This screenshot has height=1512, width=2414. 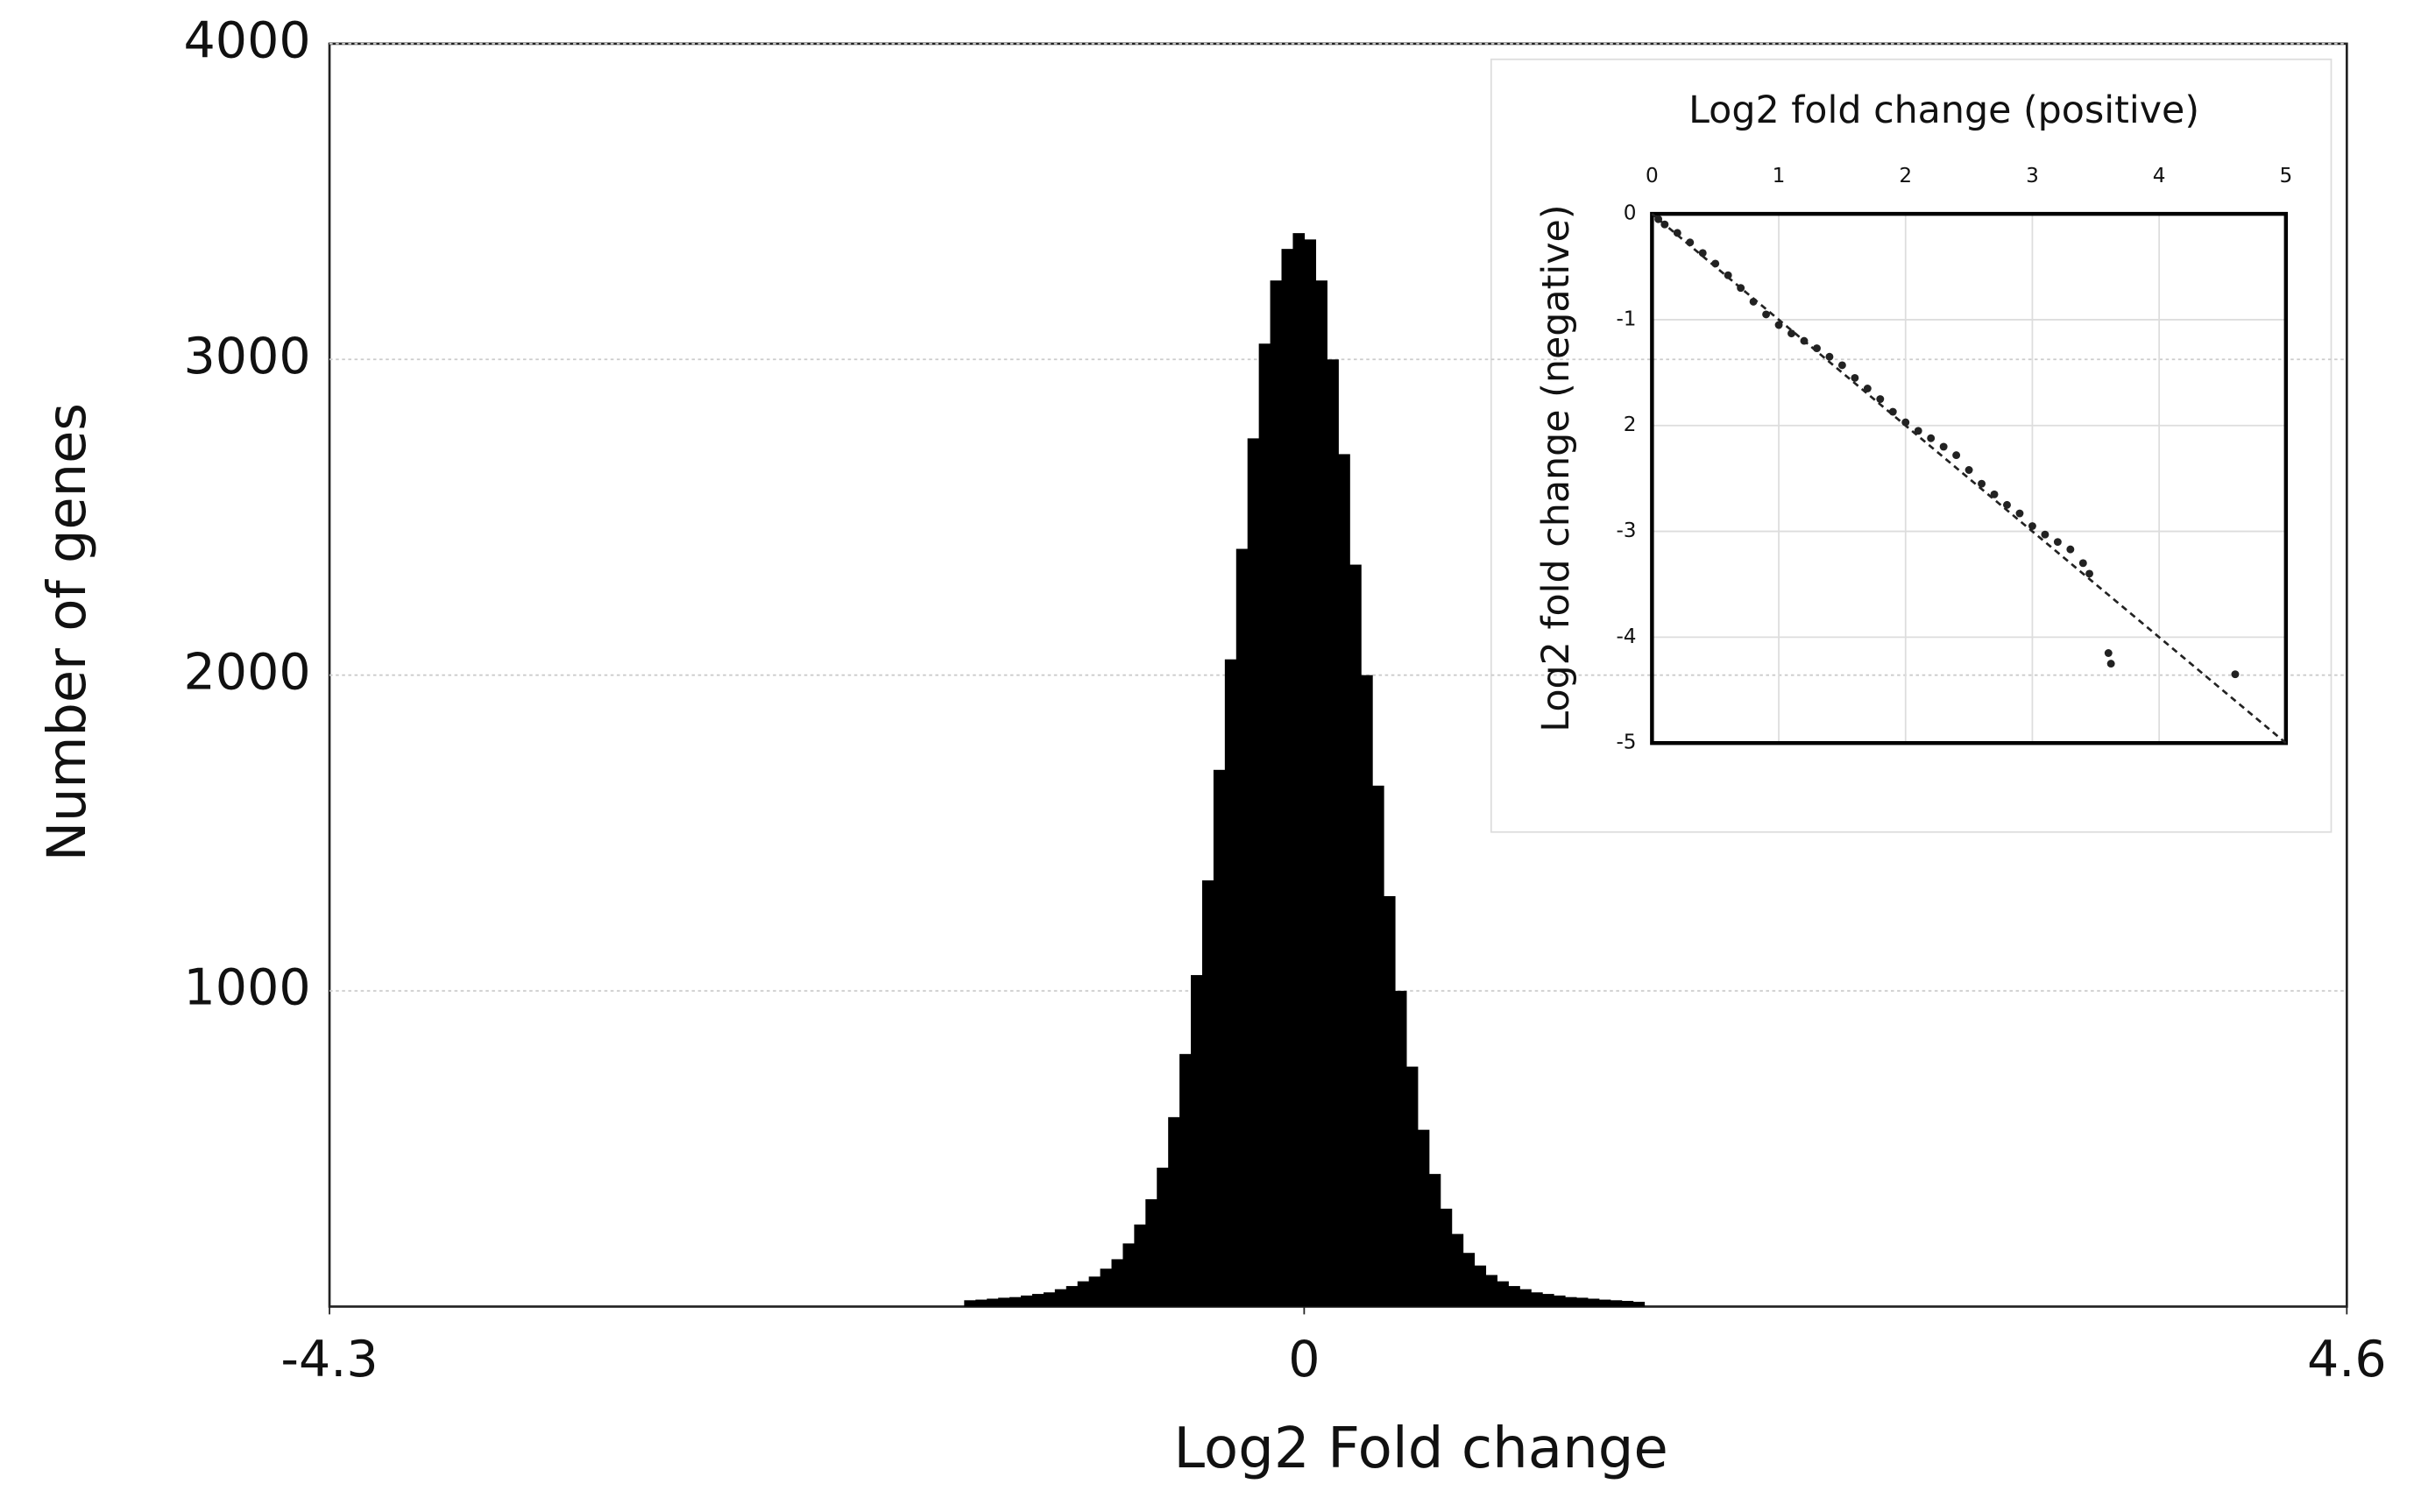 What do you see at coordinates (1626, 530) in the screenshot?
I see `inset-y-tick-label: -3` at bounding box center [1626, 530].